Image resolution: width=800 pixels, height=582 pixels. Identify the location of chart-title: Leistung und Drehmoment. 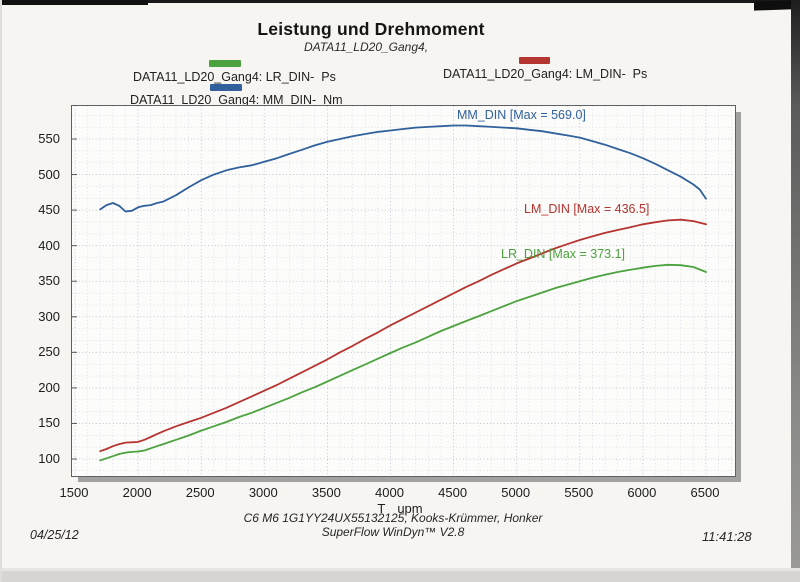
(371, 29).